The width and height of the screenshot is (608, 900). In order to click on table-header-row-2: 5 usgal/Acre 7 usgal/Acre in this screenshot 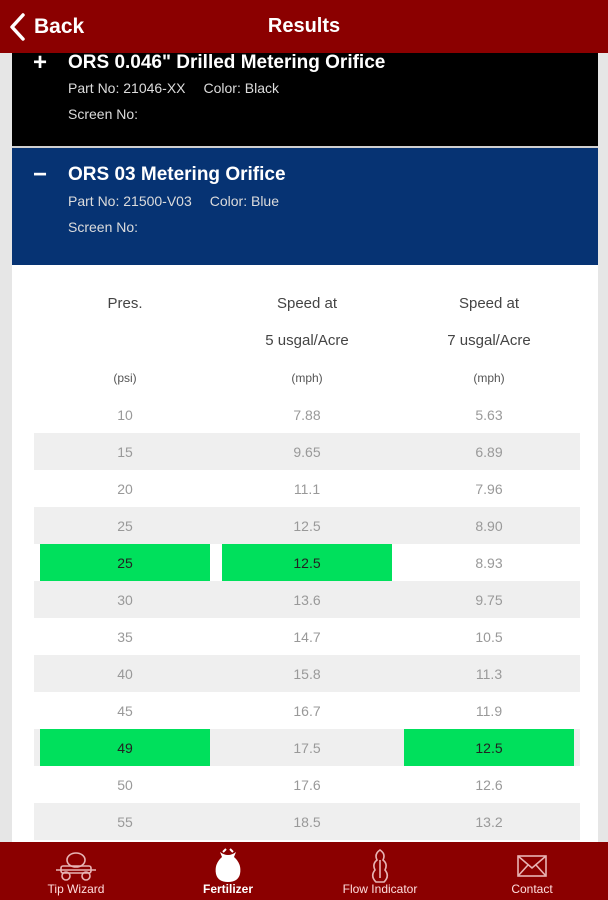, I will do `click(307, 340)`.